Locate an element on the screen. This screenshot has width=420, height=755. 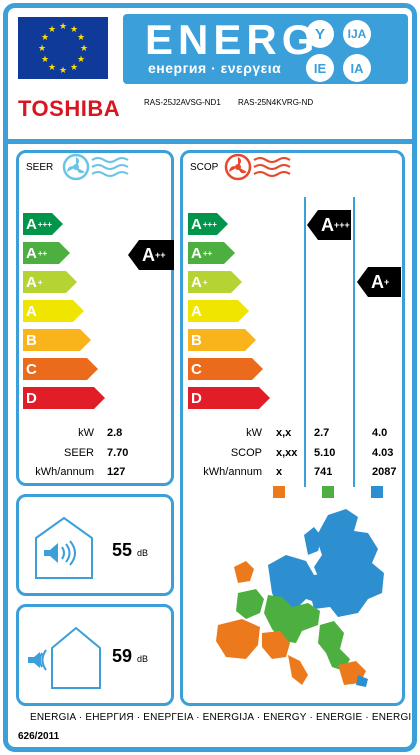
scop-warm-class-letter: A is located at coordinates (327, 224).